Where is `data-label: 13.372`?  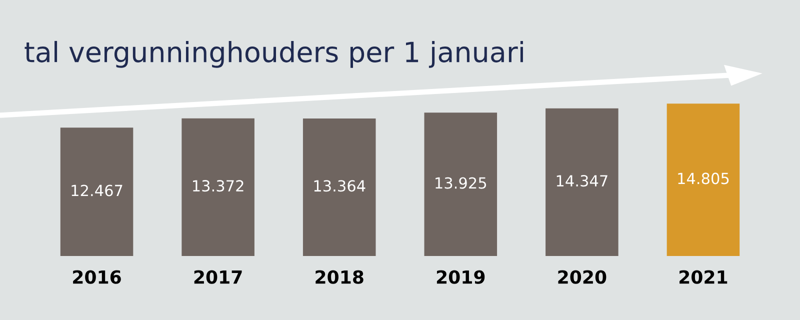
data-label: 13.372 is located at coordinates (218, 186).